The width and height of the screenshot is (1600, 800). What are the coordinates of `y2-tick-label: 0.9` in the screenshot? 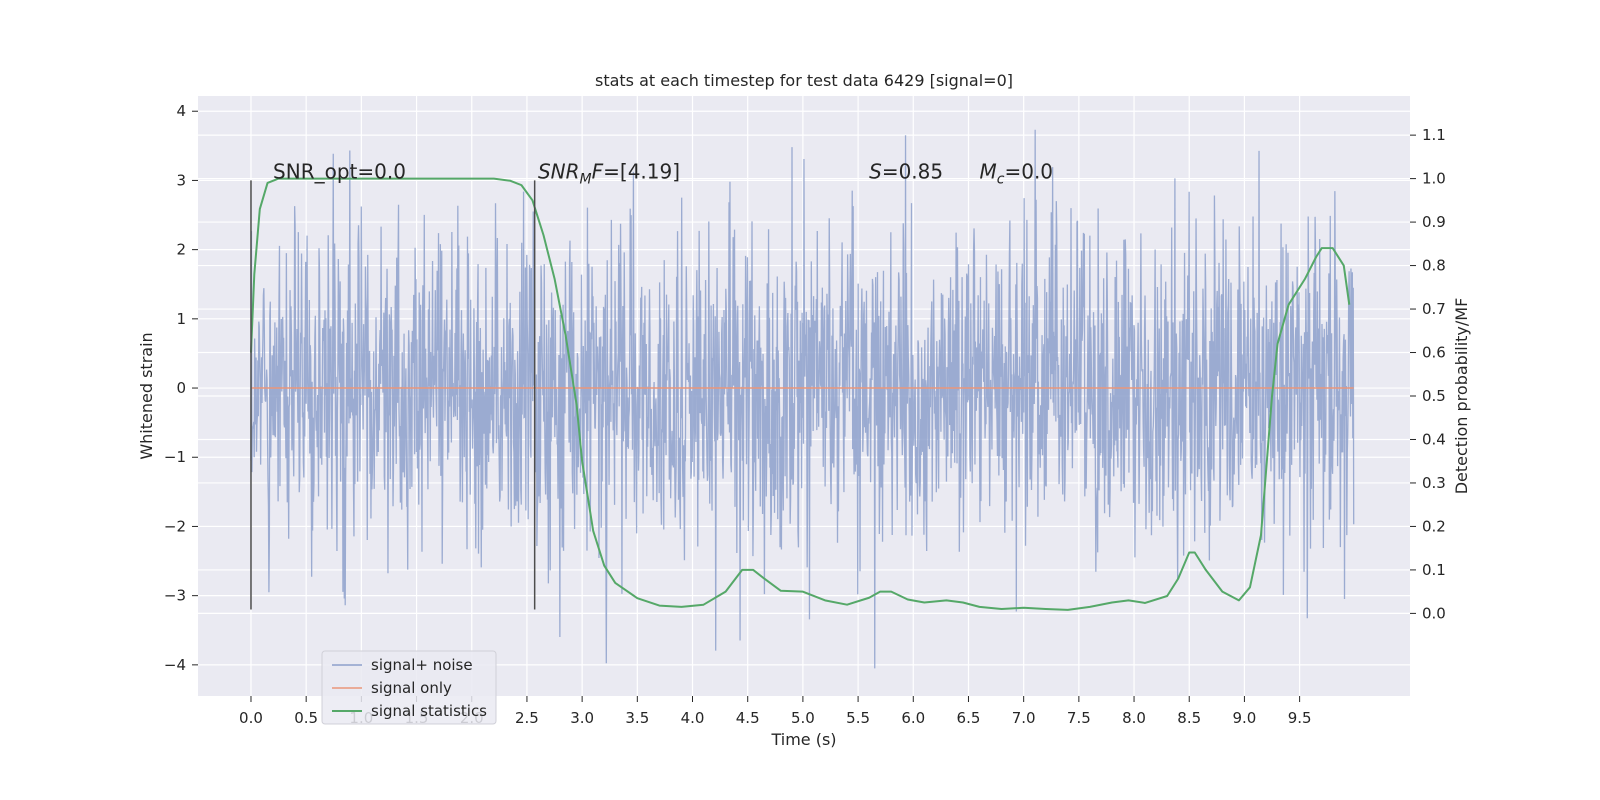 It's located at (1434, 222).